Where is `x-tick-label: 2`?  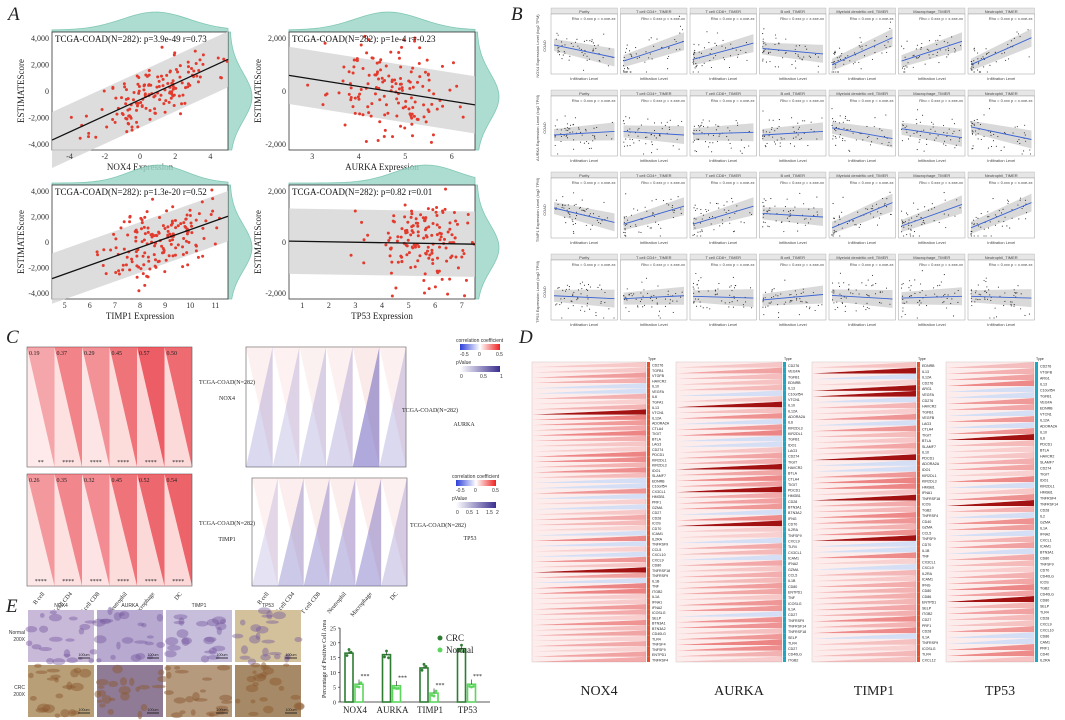 x-tick-label: 2 is located at coordinates (329, 305).